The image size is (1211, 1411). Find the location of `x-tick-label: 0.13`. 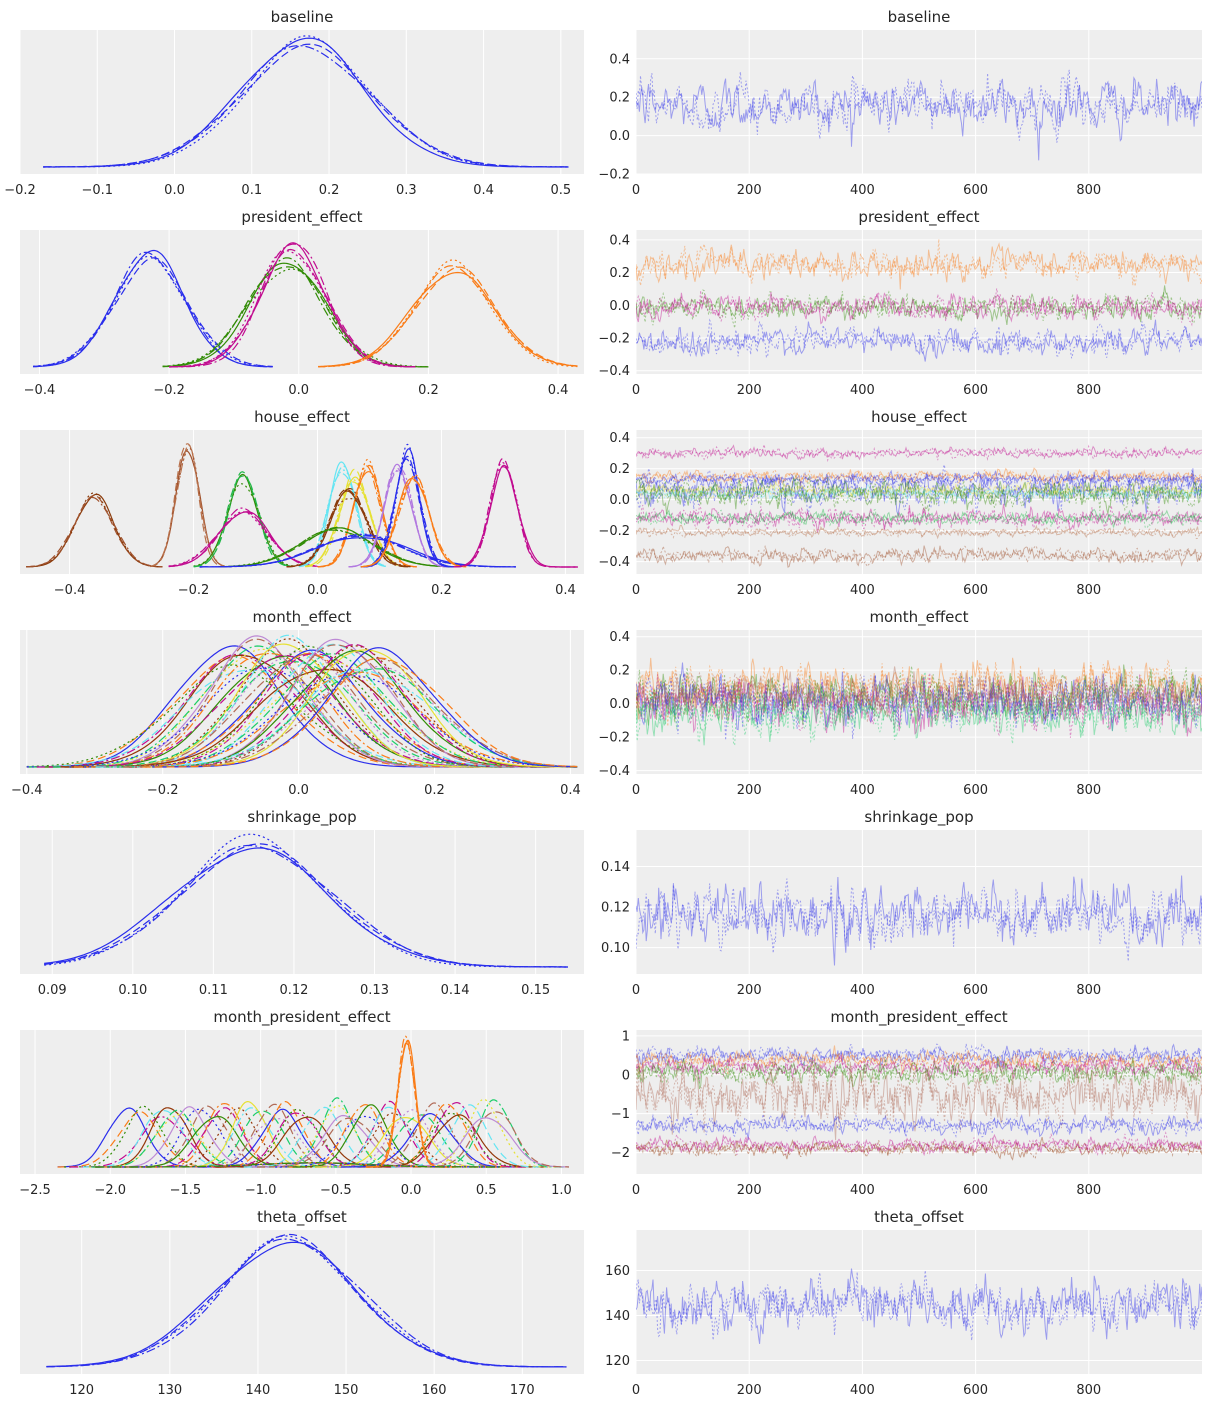

x-tick-label: 0.13 is located at coordinates (374, 990).